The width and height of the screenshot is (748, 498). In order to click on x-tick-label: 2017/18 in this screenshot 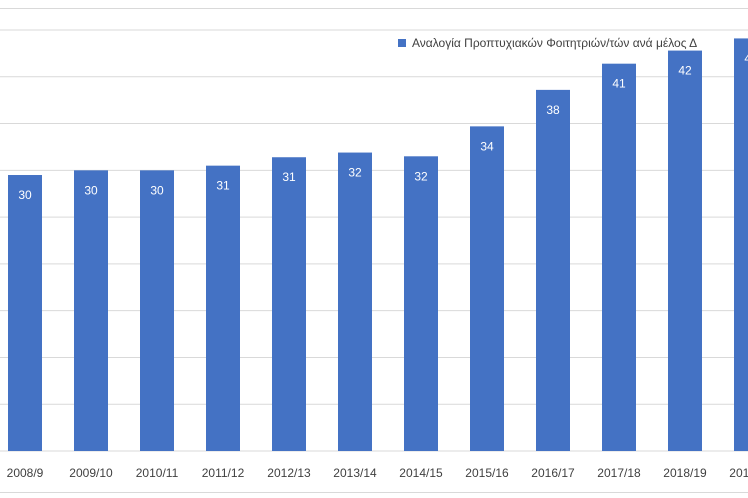, I will do `click(619, 473)`.